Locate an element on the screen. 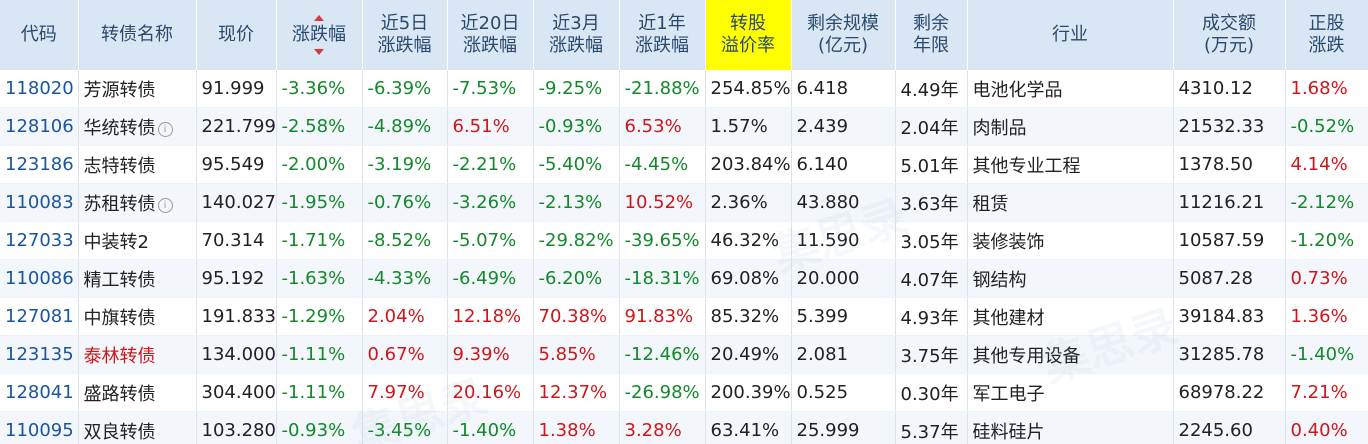 The image size is (1368, 444). col-header-label: 现价 is located at coordinates (236, 34).